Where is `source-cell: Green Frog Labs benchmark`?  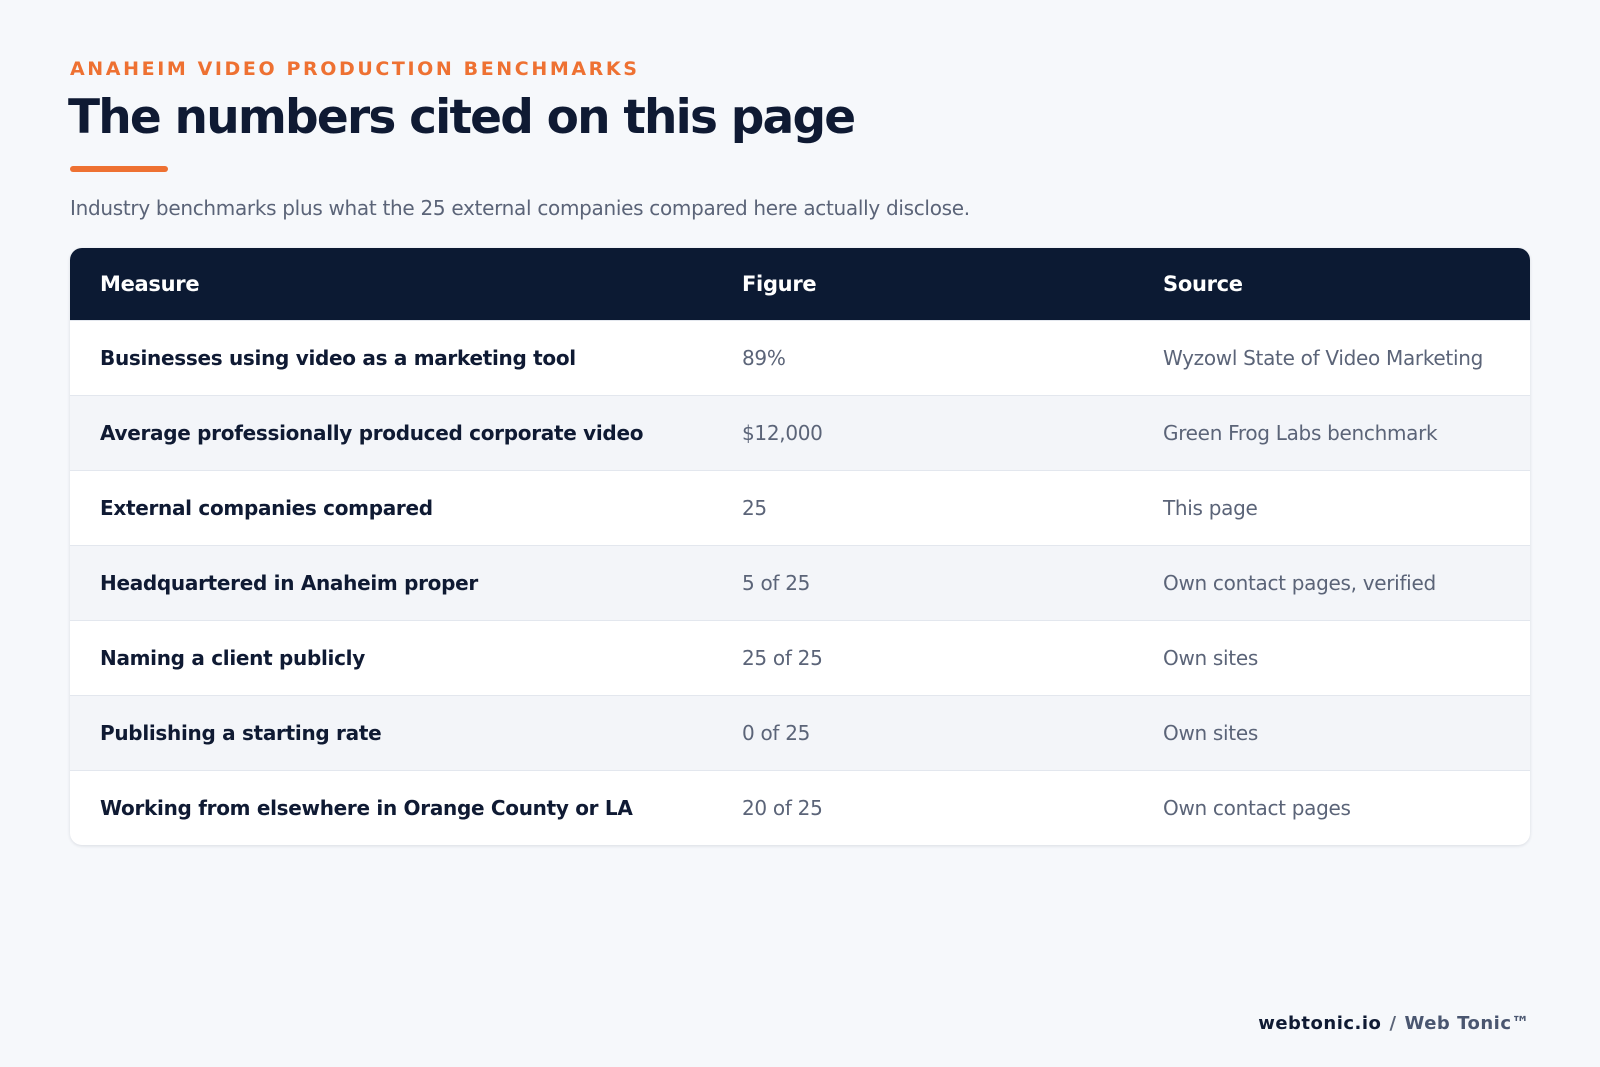 source-cell: Green Frog Labs benchmark is located at coordinates (1331, 433).